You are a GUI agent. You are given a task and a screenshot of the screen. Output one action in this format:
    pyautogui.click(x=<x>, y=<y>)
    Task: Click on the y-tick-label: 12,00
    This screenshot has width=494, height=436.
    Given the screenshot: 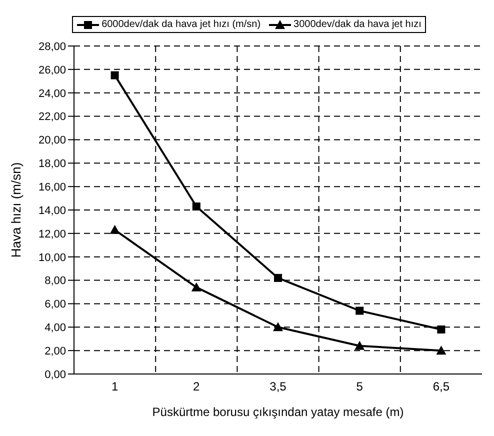 What is the action you would take?
    pyautogui.click(x=52, y=234)
    